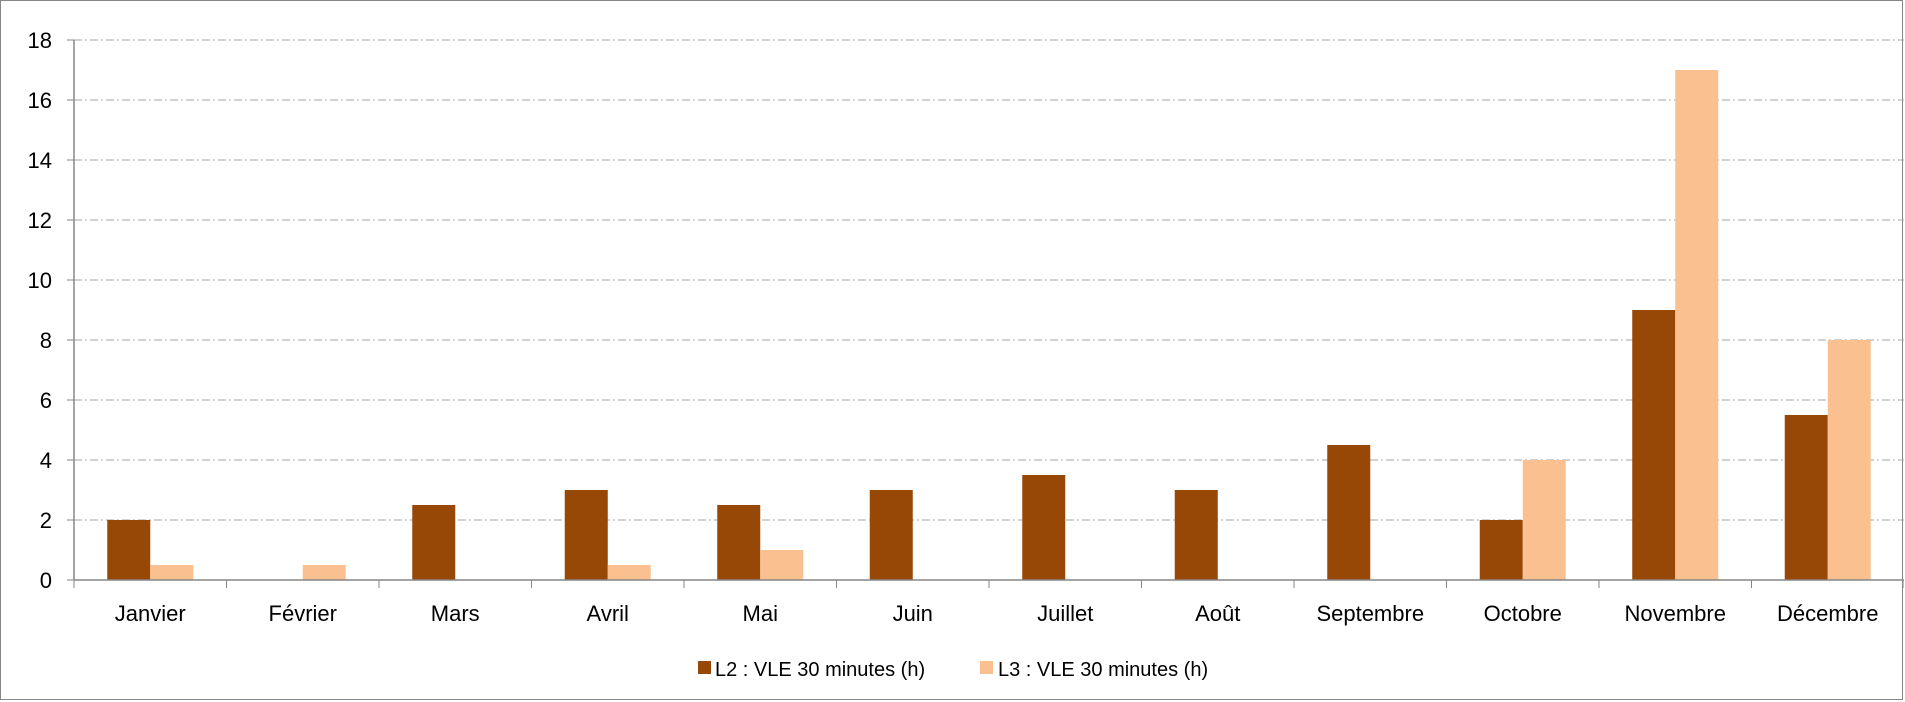 This screenshot has height=702, width=1905. What do you see at coordinates (40, 160) in the screenshot?
I see `y-tick-label: 14` at bounding box center [40, 160].